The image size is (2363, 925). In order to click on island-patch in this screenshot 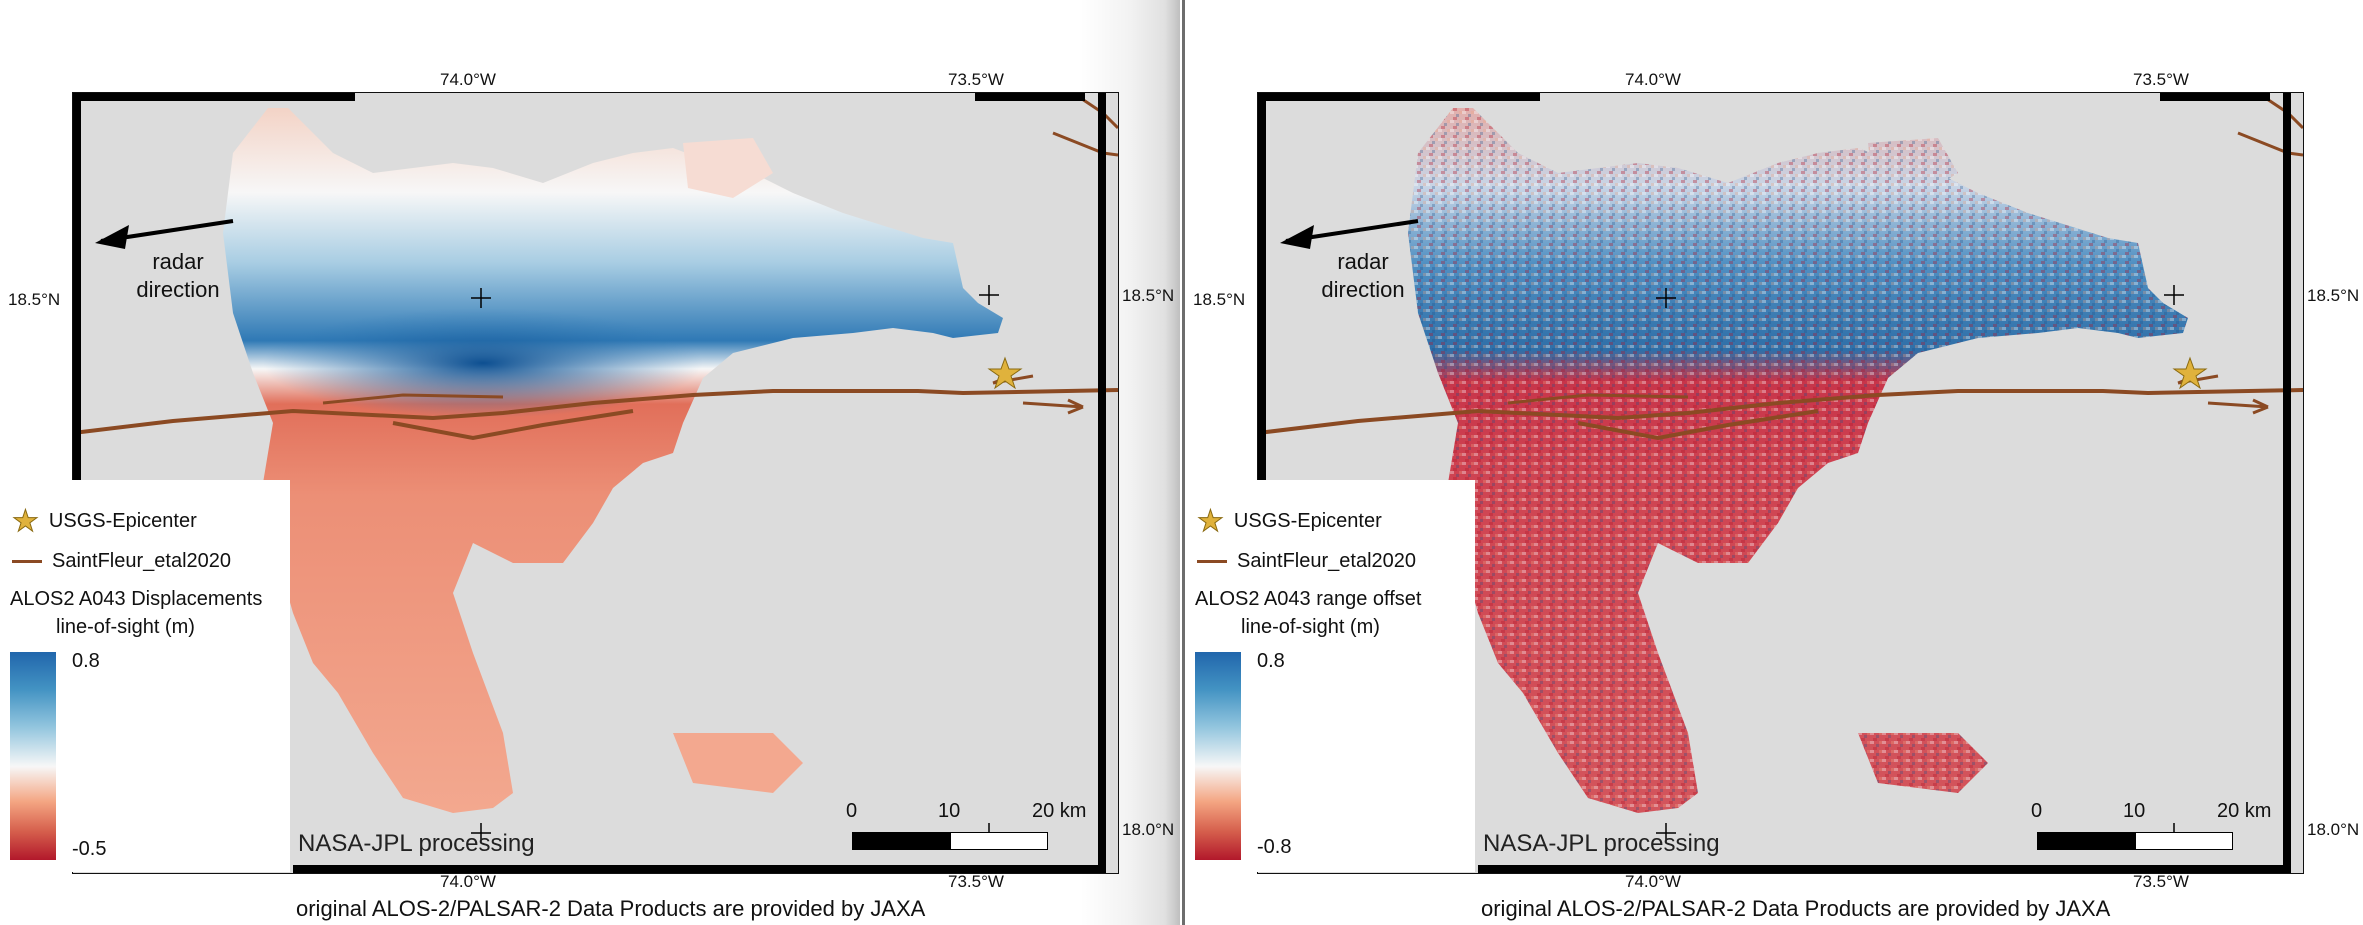, I will do `click(728, 168)`.